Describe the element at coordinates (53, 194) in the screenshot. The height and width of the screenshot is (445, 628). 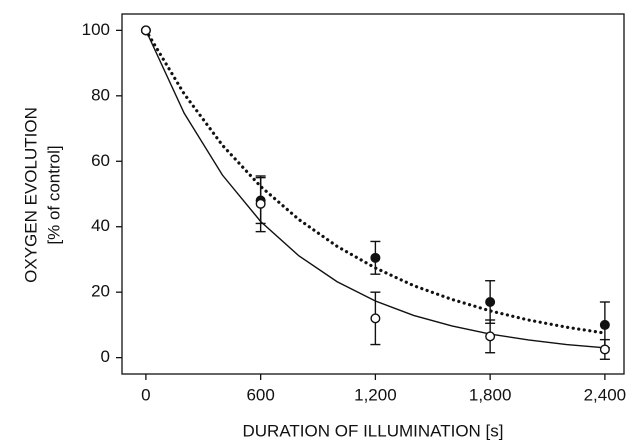
I see `y-axis-label: [% of control]` at that location.